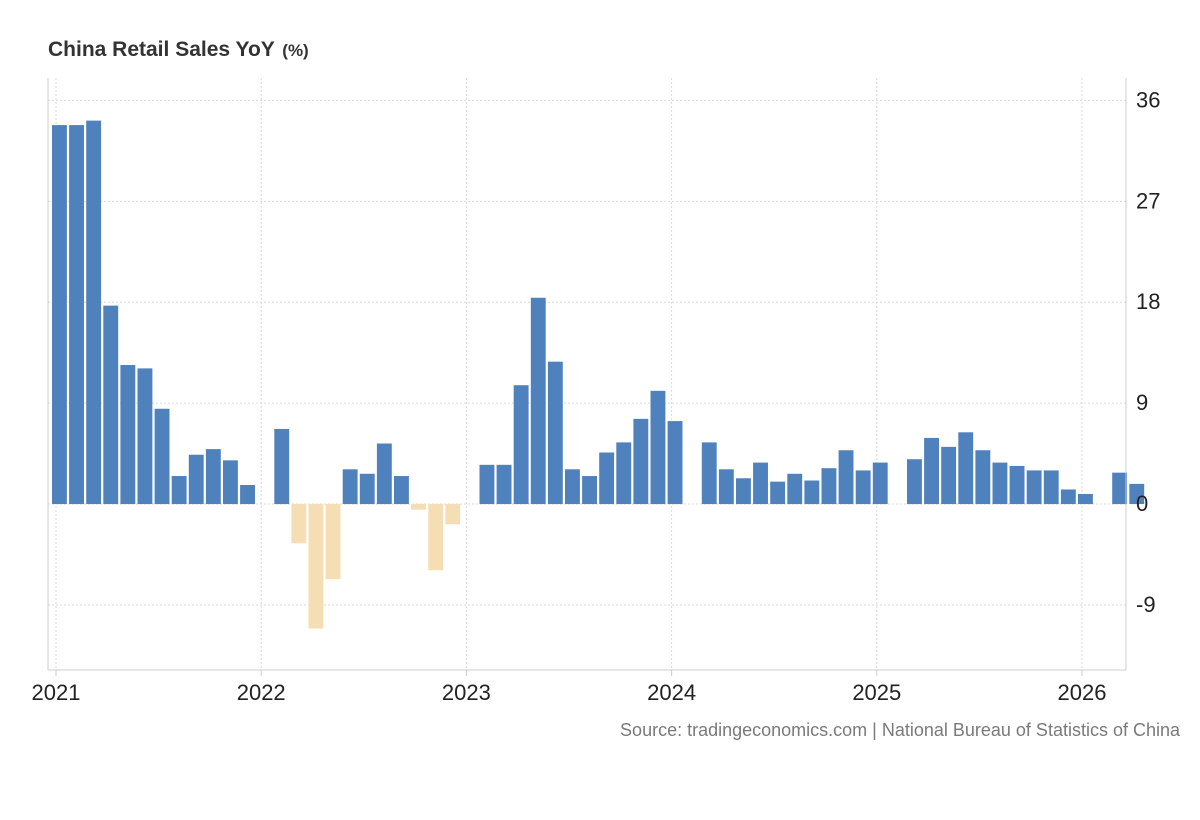 The height and width of the screenshot is (820, 1200). Describe the element at coordinates (466, 692) in the screenshot. I see `x-tick-label: 2023` at that location.